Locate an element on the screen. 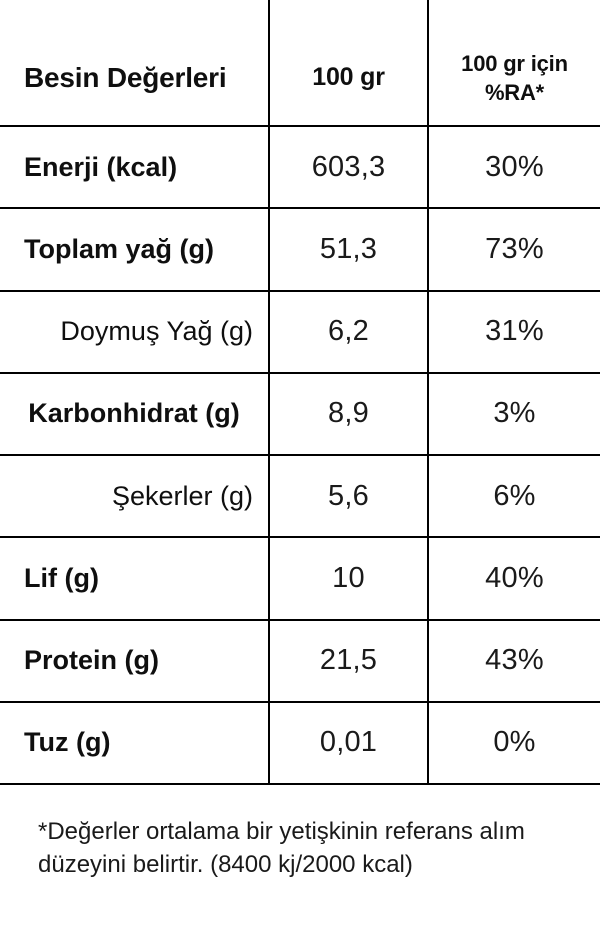  row-label: Lif (g) is located at coordinates (135, 579).